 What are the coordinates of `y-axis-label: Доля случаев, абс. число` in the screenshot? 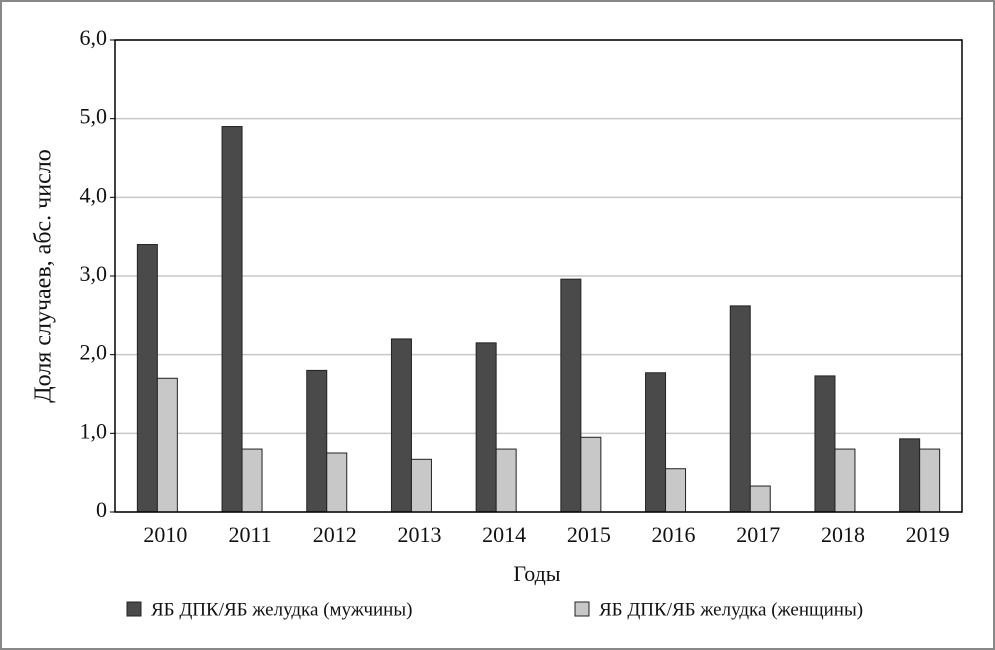 It's located at (44, 275).